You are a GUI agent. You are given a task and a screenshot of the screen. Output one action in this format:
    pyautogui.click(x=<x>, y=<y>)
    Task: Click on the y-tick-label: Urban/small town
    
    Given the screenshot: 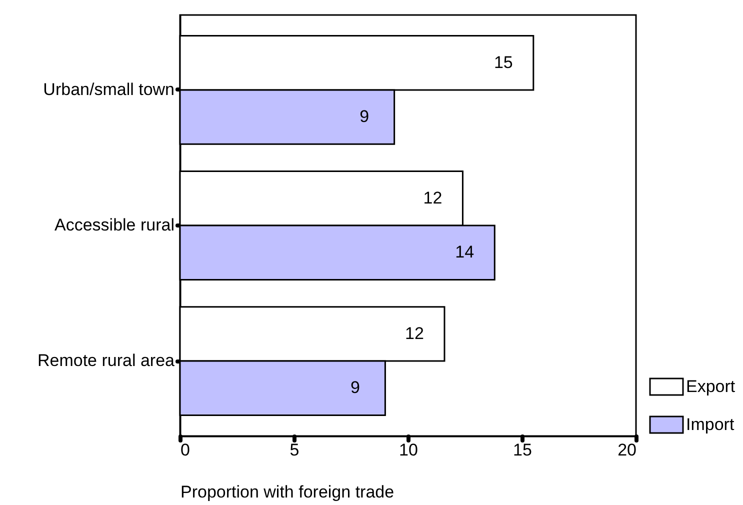 What is the action you would take?
    pyautogui.click(x=108, y=89)
    